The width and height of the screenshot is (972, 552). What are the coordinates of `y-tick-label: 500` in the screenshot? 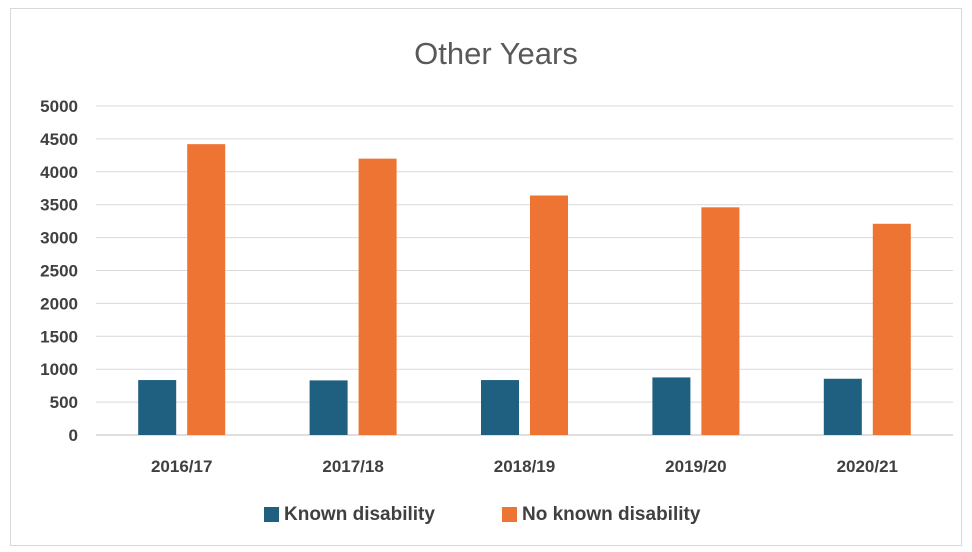 It's located at (64, 402).